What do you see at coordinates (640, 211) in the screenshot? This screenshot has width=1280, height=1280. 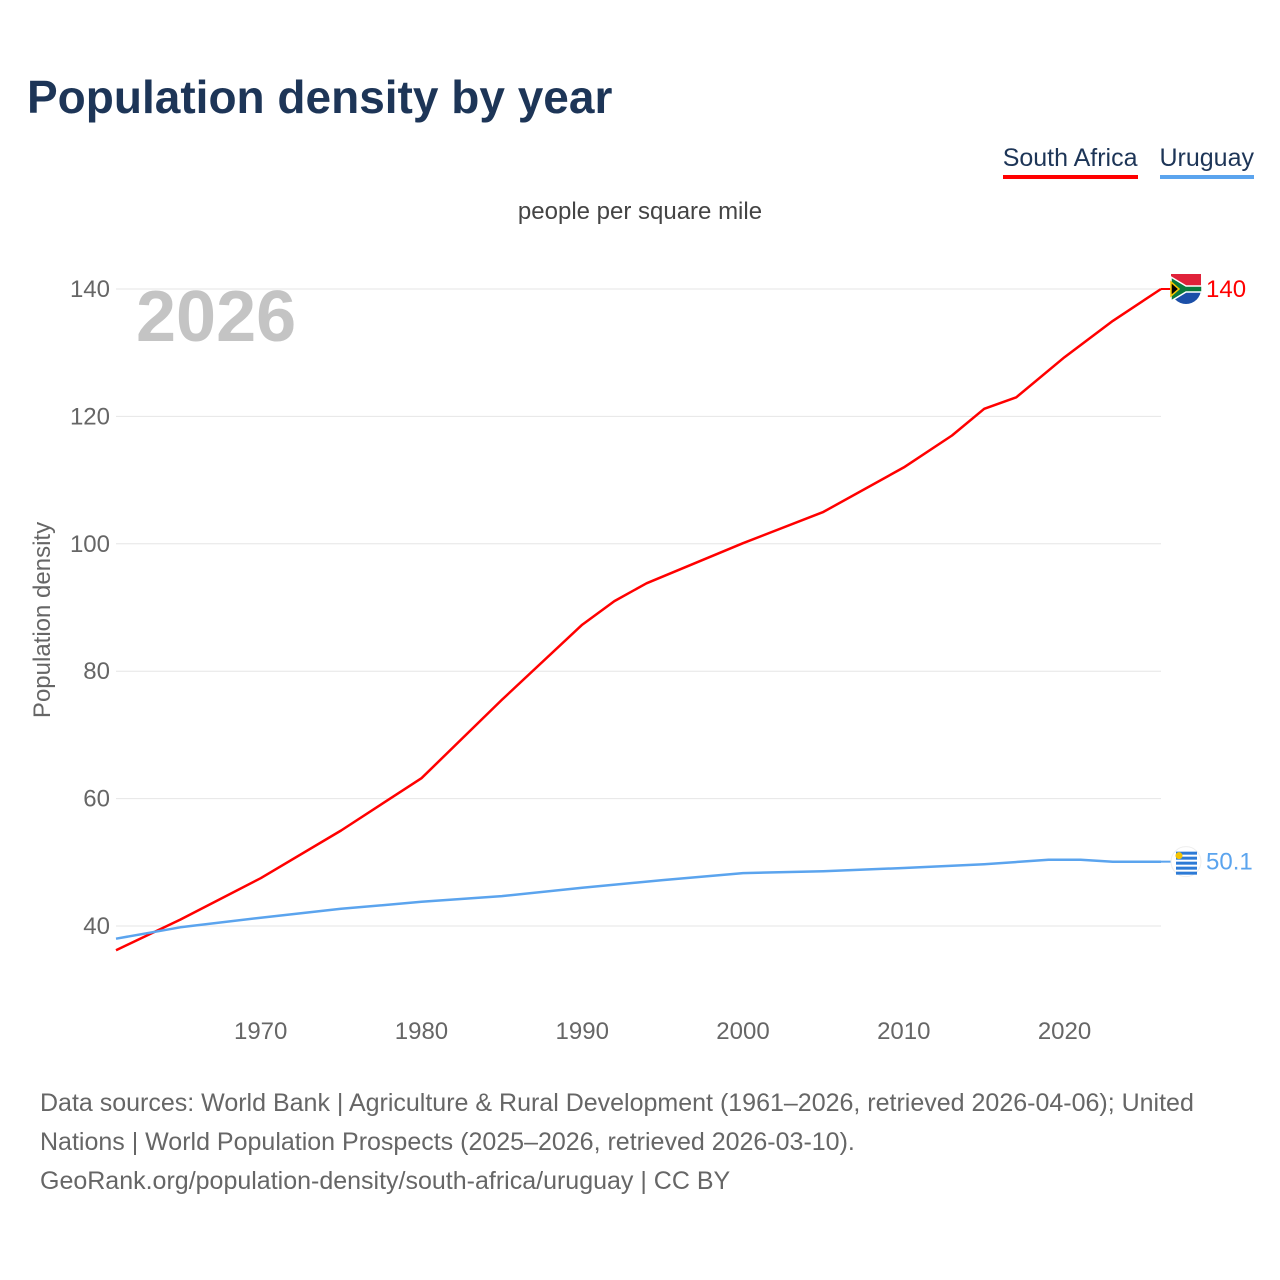 I see `chart-subtitle: people per square mile` at bounding box center [640, 211].